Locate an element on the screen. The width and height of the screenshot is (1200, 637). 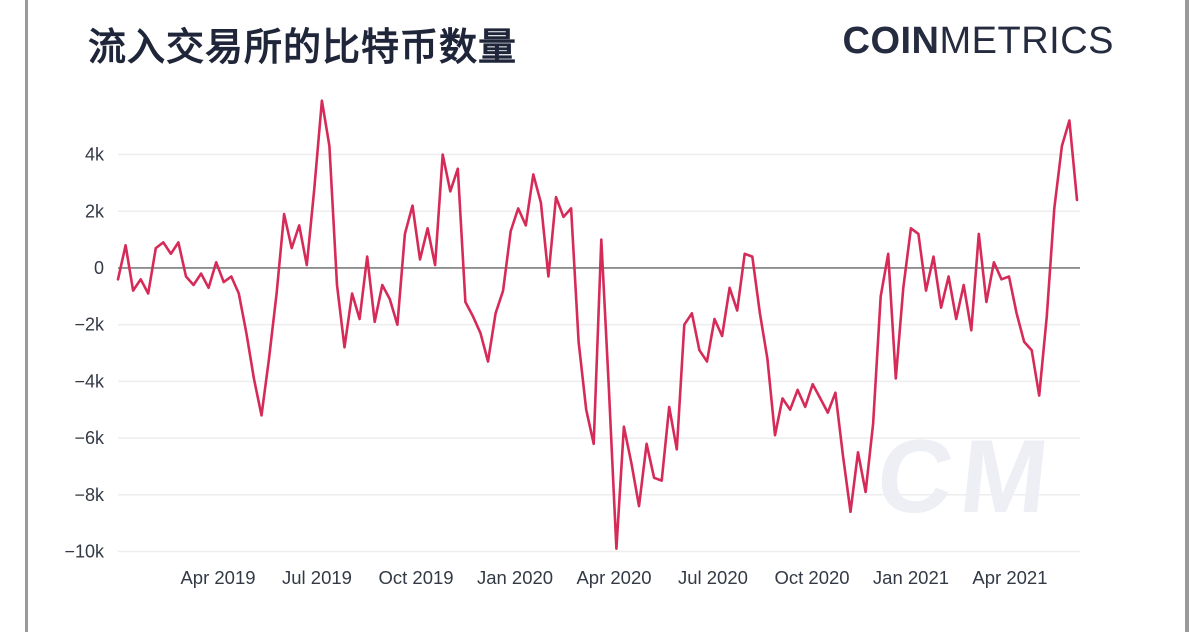
x-tick-label: Apr 2020 is located at coordinates (613, 577).